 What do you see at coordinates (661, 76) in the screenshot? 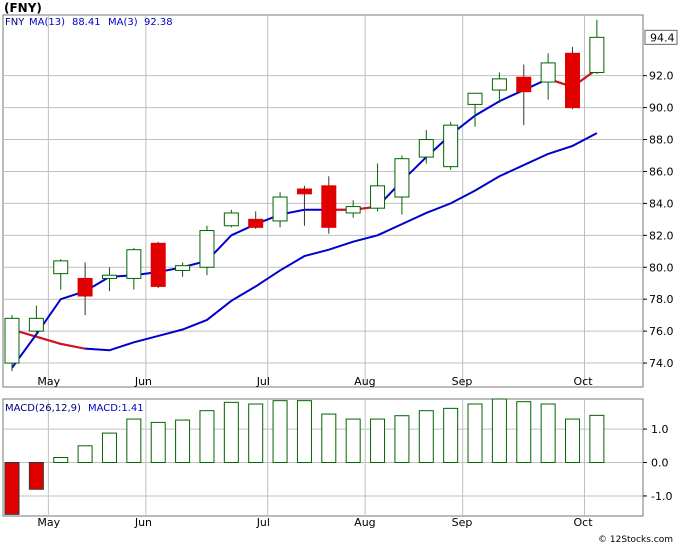
I see `price-y-tick-label: 92.0` at bounding box center [661, 76].